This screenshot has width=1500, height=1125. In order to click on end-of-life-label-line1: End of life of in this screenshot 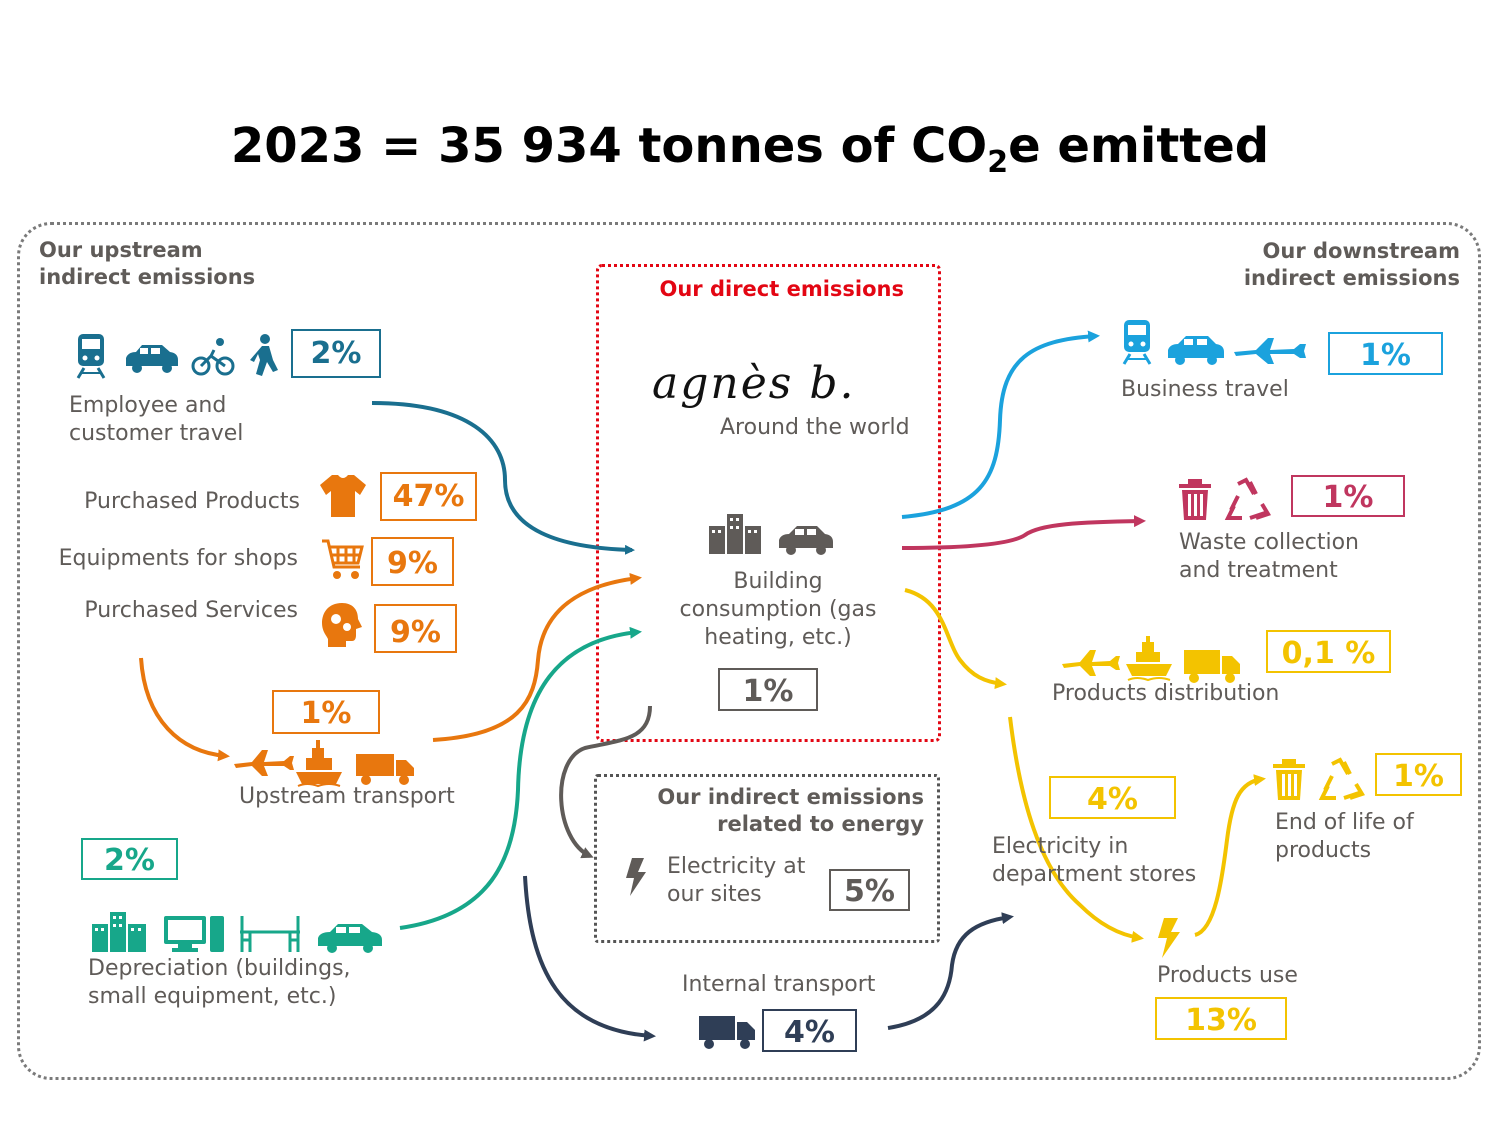, I will do `click(1344, 822)`.